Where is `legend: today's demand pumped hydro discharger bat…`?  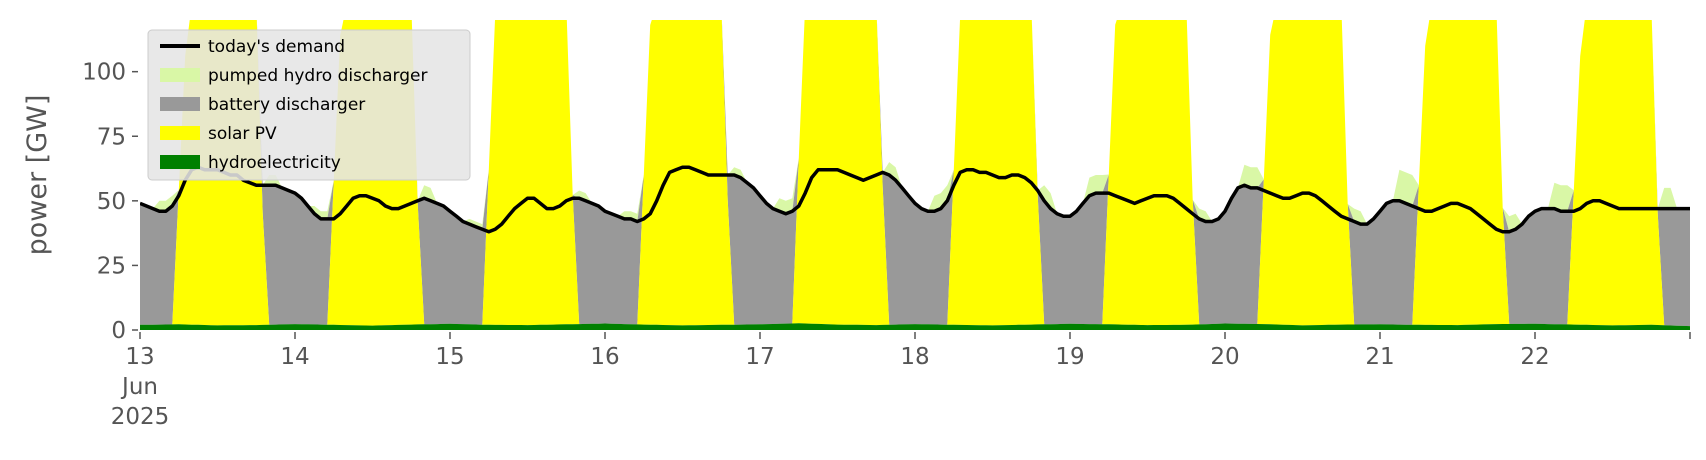 legend: today's demand pumped hydro discharger bat… is located at coordinates (309, 105).